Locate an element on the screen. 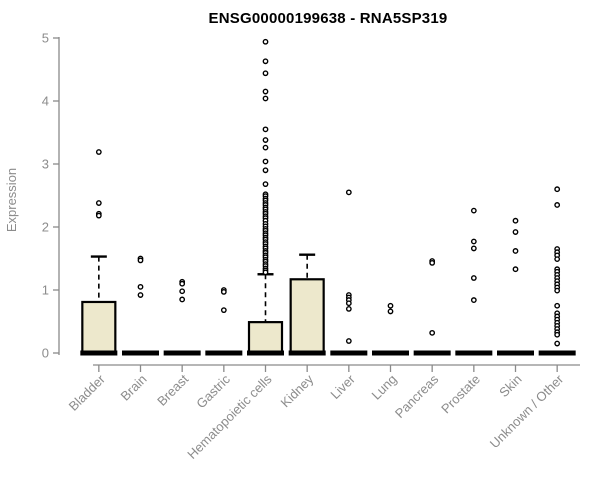 The height and width of the screenshot is (500, 600). x-tick-label: Pancreas is located at coordinates (417, 396).